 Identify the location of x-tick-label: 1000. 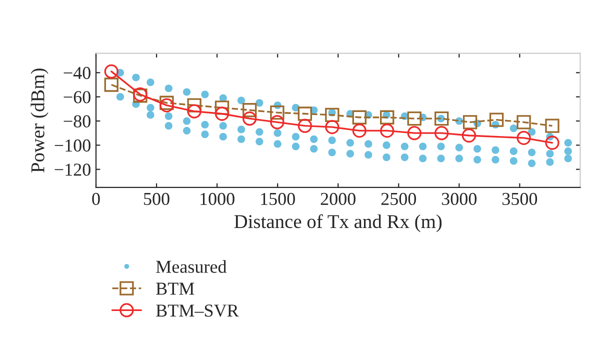
(217, 199).